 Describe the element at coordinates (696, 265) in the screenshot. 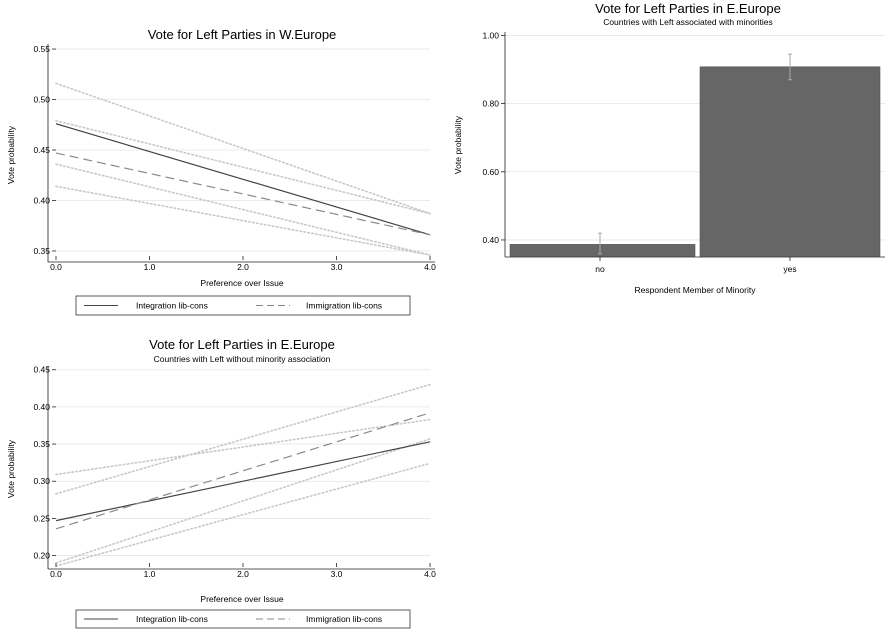

I see `x-ticks: no yes` at that location.